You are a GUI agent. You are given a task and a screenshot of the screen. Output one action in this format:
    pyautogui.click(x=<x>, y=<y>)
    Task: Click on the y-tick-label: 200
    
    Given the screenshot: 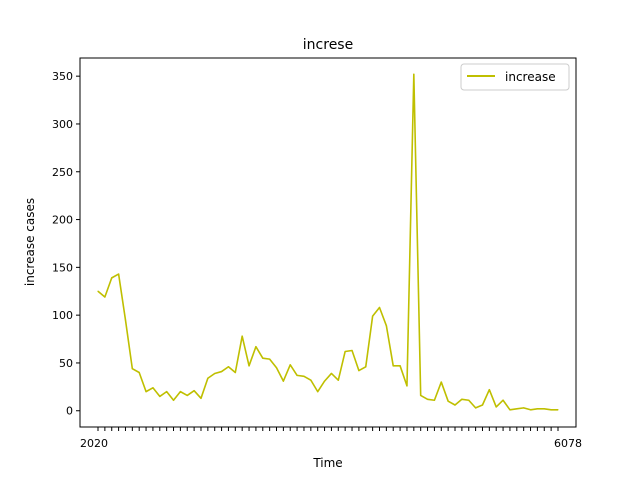 What is the action you would take?
    pyautogui.click(x=62, y=220)
    